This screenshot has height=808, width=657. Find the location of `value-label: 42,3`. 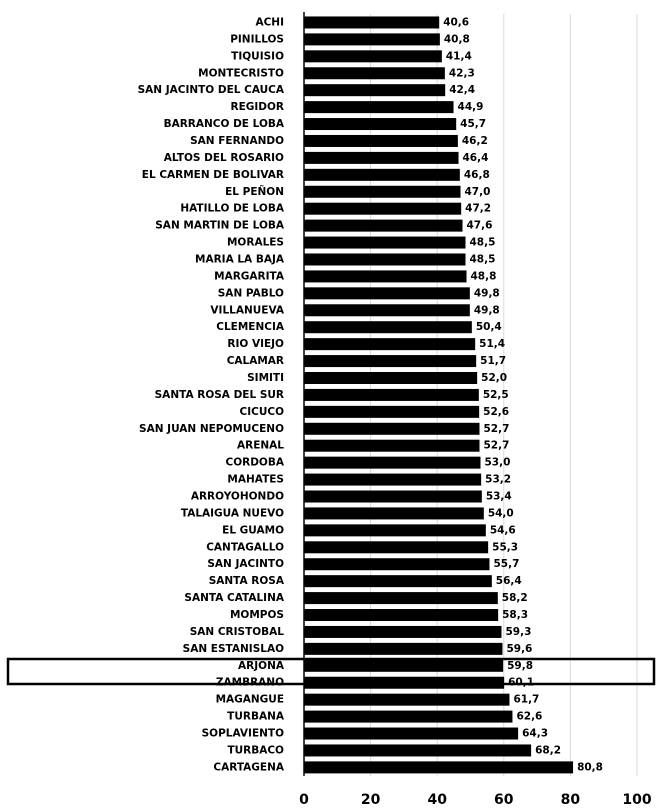

value-label: 42,3 is located at coordinates (462, 73).